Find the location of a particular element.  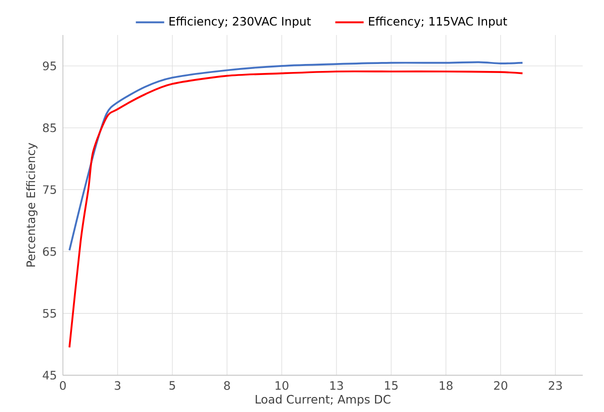

y-tick-label: 95 is located at coordinates (49, 65).